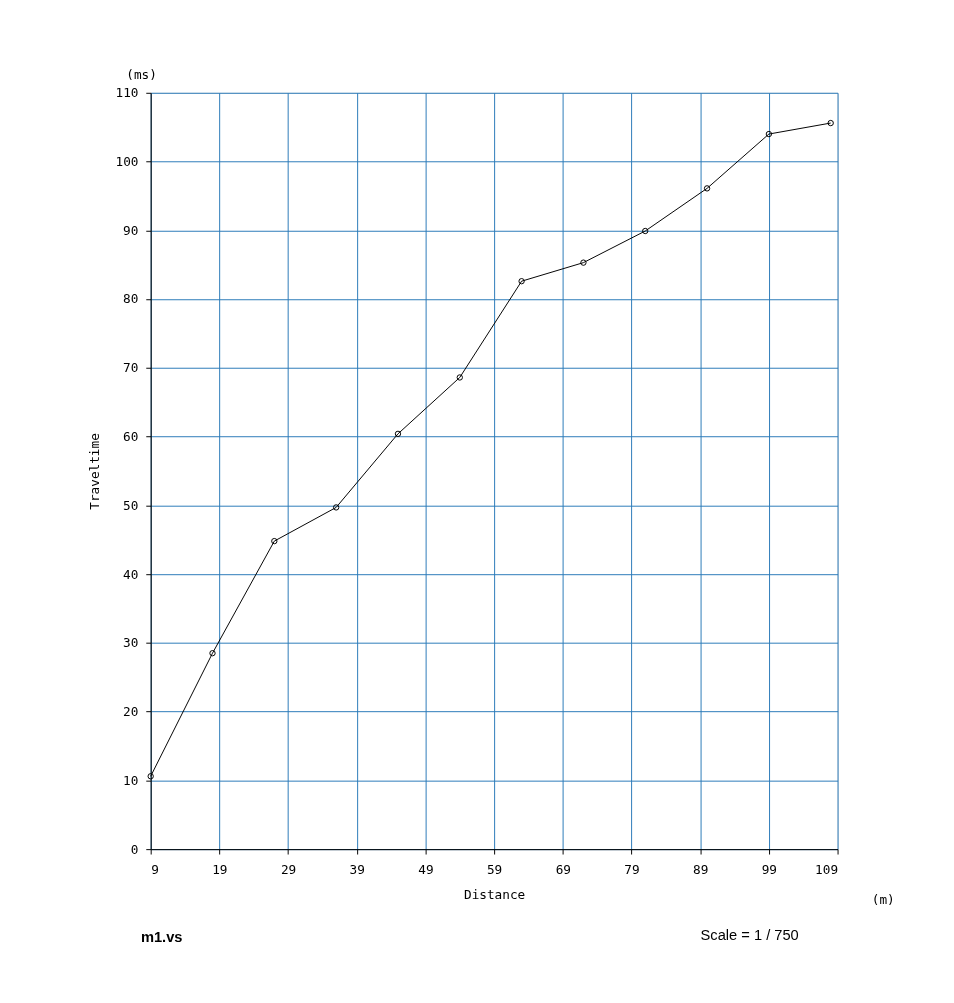  What do you see at coordinates (141, 75) in the screenshot?
I see `text: (ms)` at bounding box center [141, 75].